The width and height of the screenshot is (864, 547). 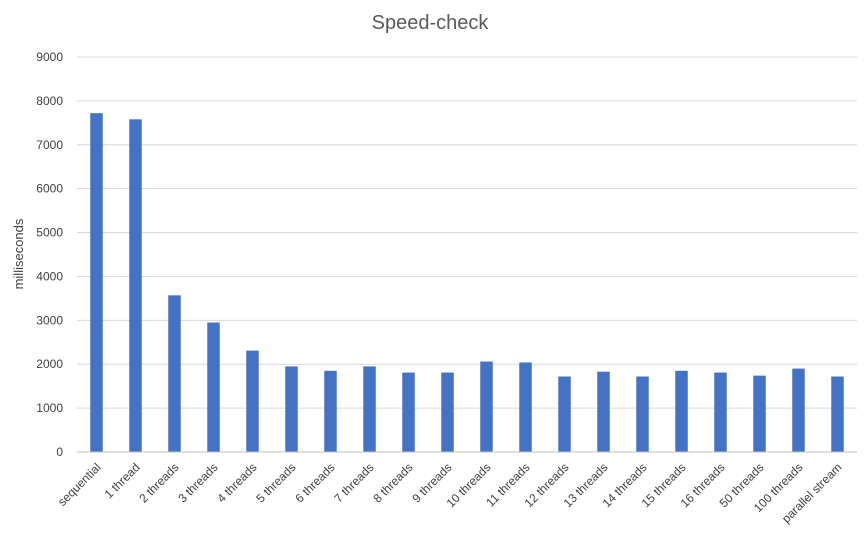 I want to click on y-tick-label: 5000, so click(x=49, y=233).